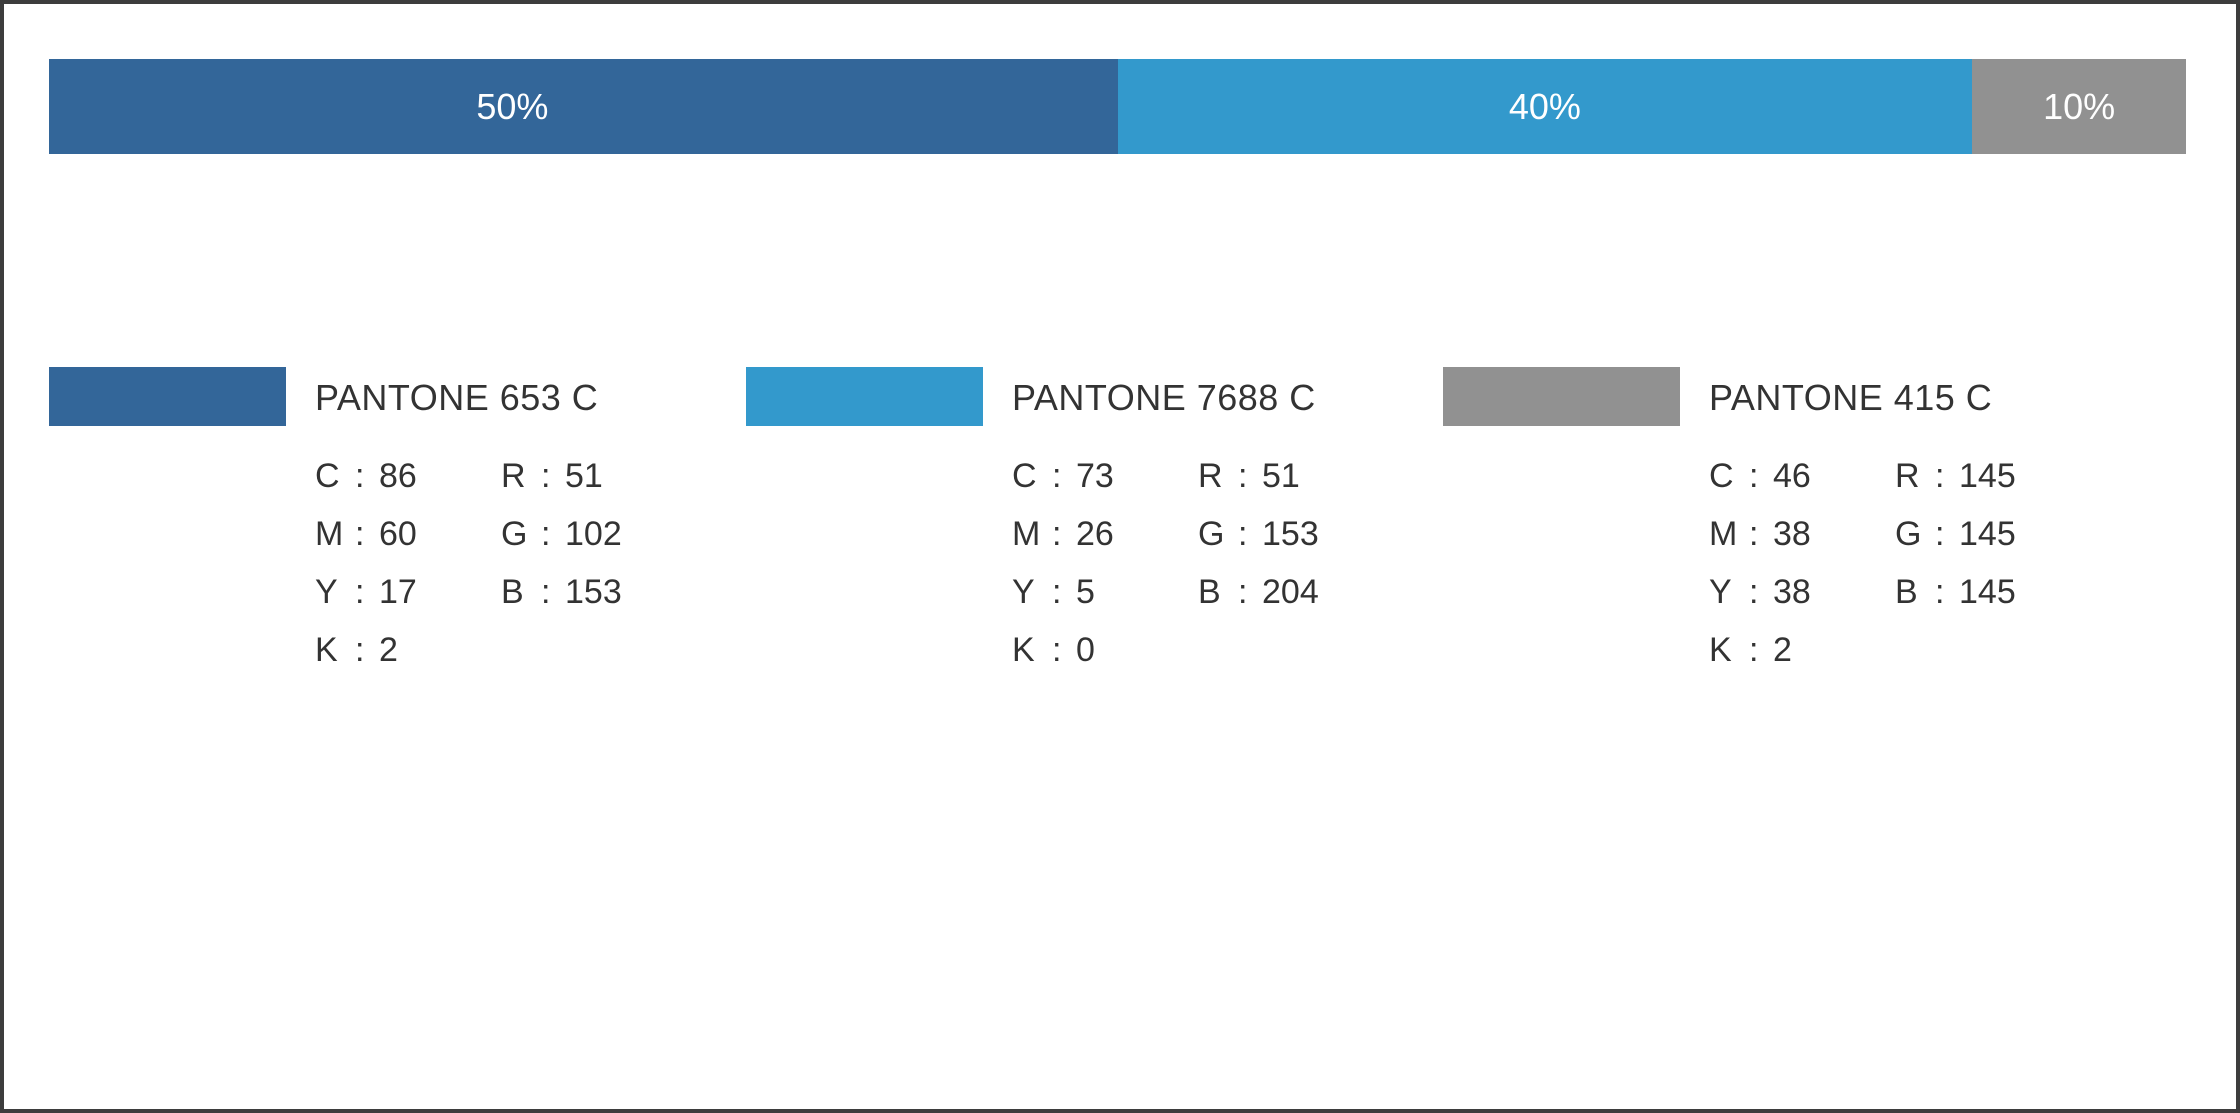 The width and height of the screenshot is (2240, 1113). What do you see at coordinates (1258, 534) in the screenshot?
I see `value-row-g: G:153` at bounding box center [1258, 534].